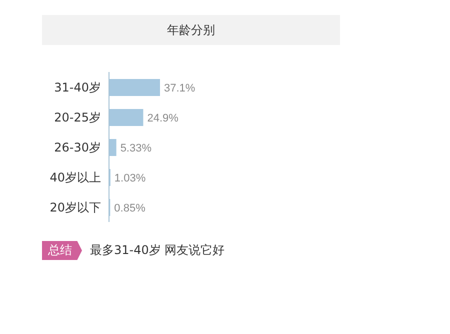 This screenshot has height=334, width=450. Describe the element at coordinates (180, 88) in the screenshot. I see `data-label: 37.1%` at that location.